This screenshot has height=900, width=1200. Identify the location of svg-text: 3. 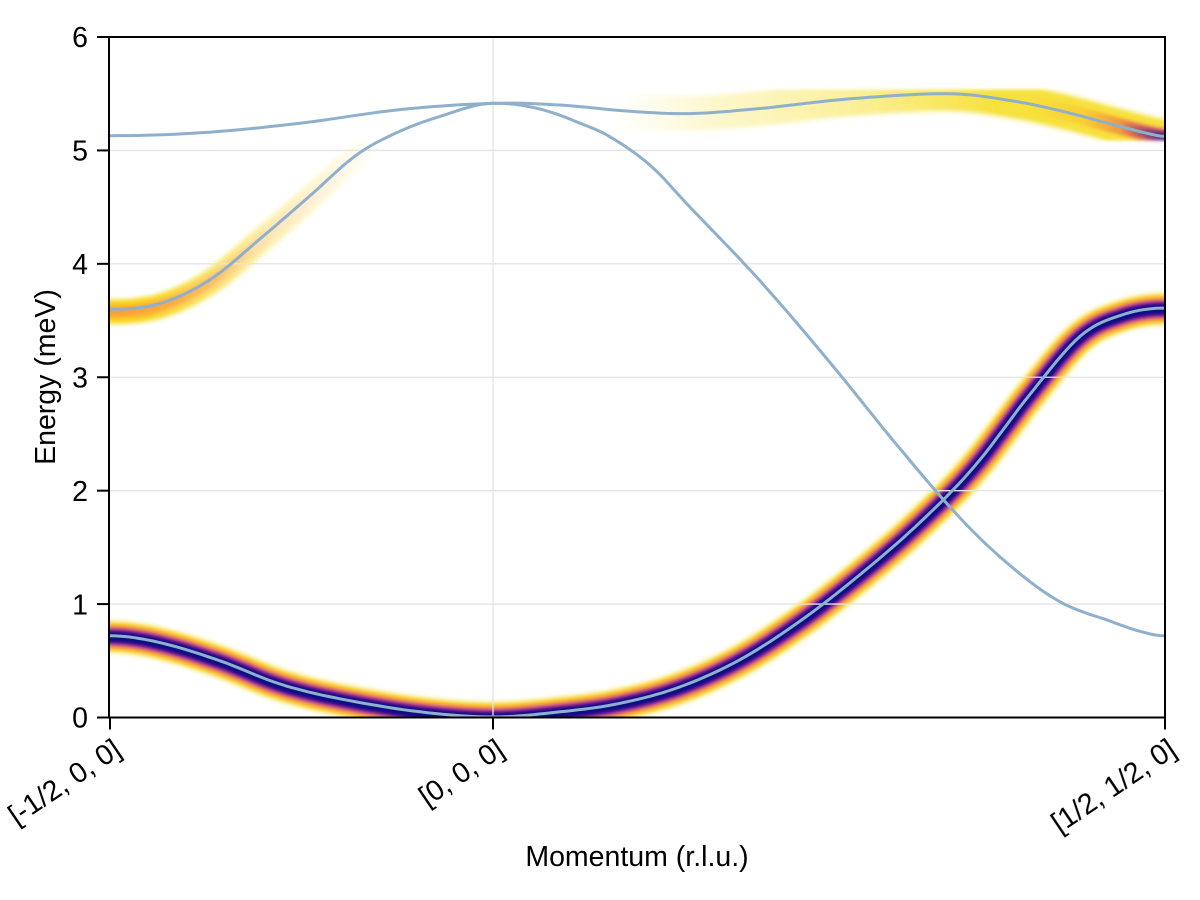
(80, 378).